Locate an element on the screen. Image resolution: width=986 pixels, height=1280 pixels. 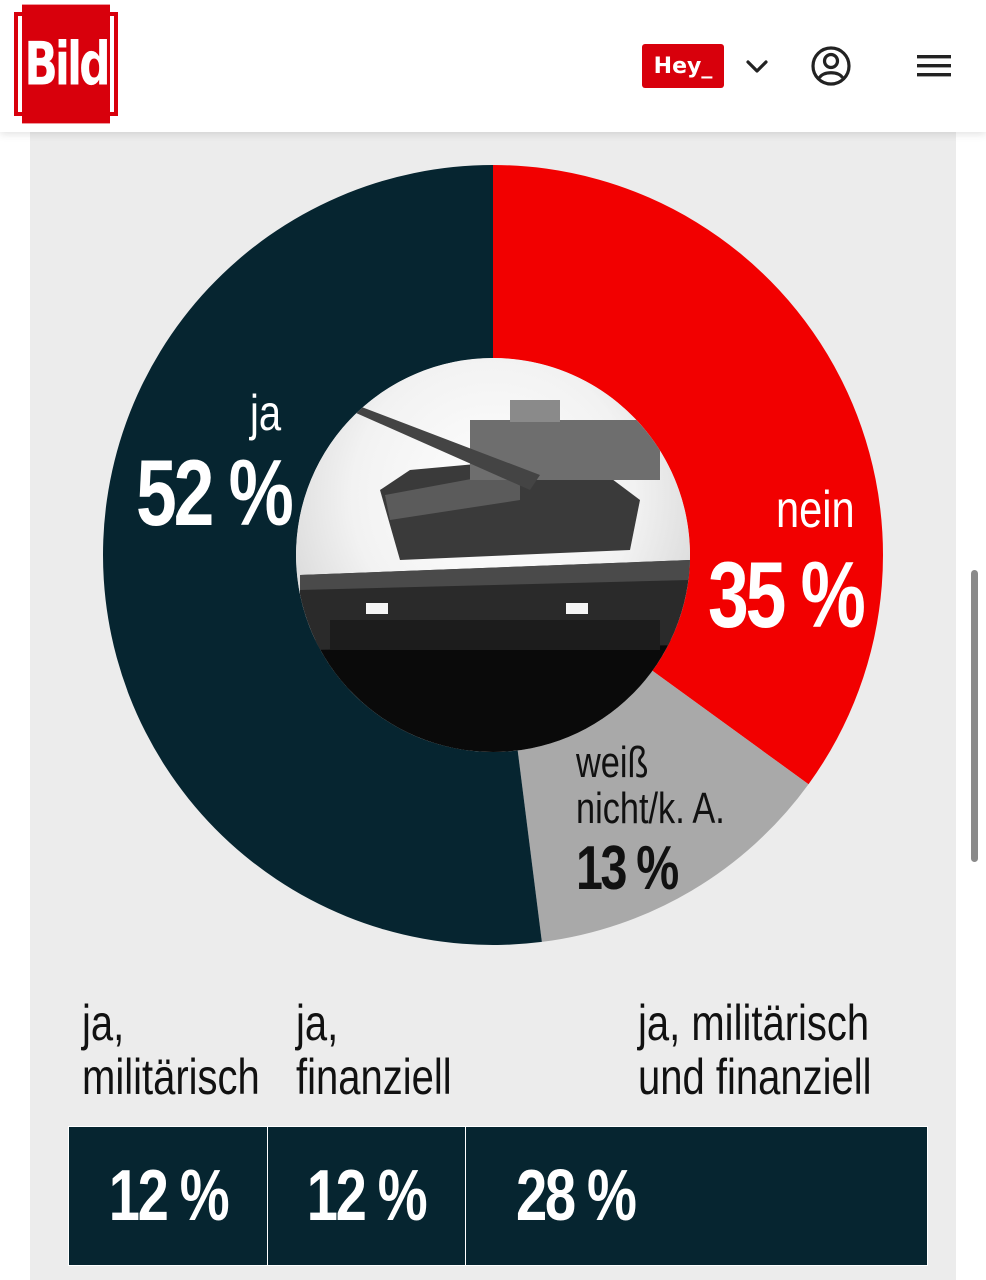
both-value: 28 % is located at coordinates (576, 1196).